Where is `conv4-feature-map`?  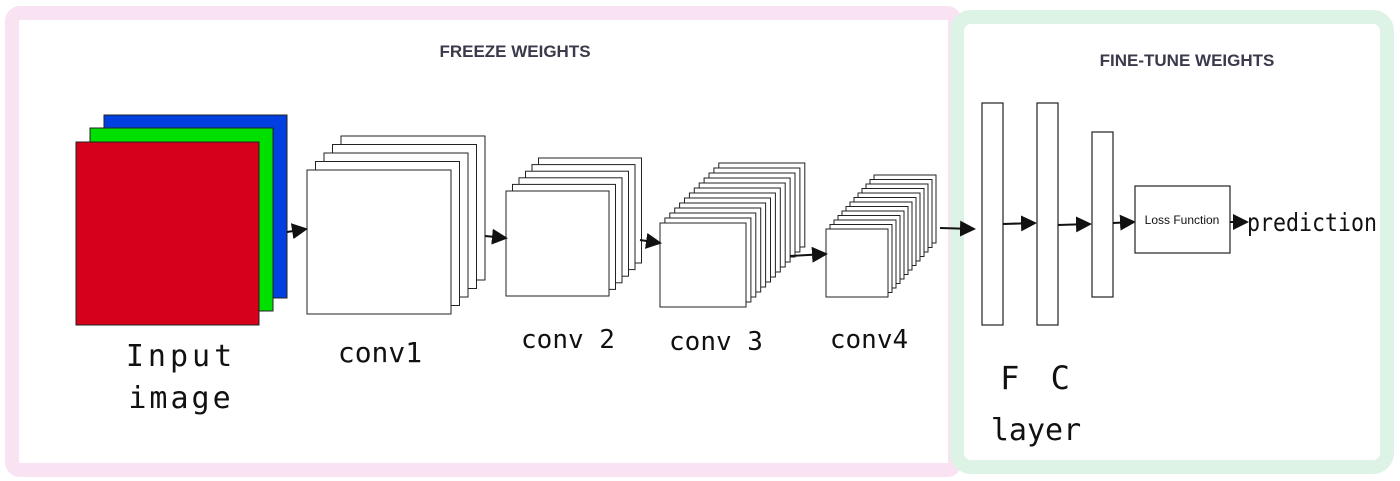 conv4-feature-map is located at coordinates (857, 263).